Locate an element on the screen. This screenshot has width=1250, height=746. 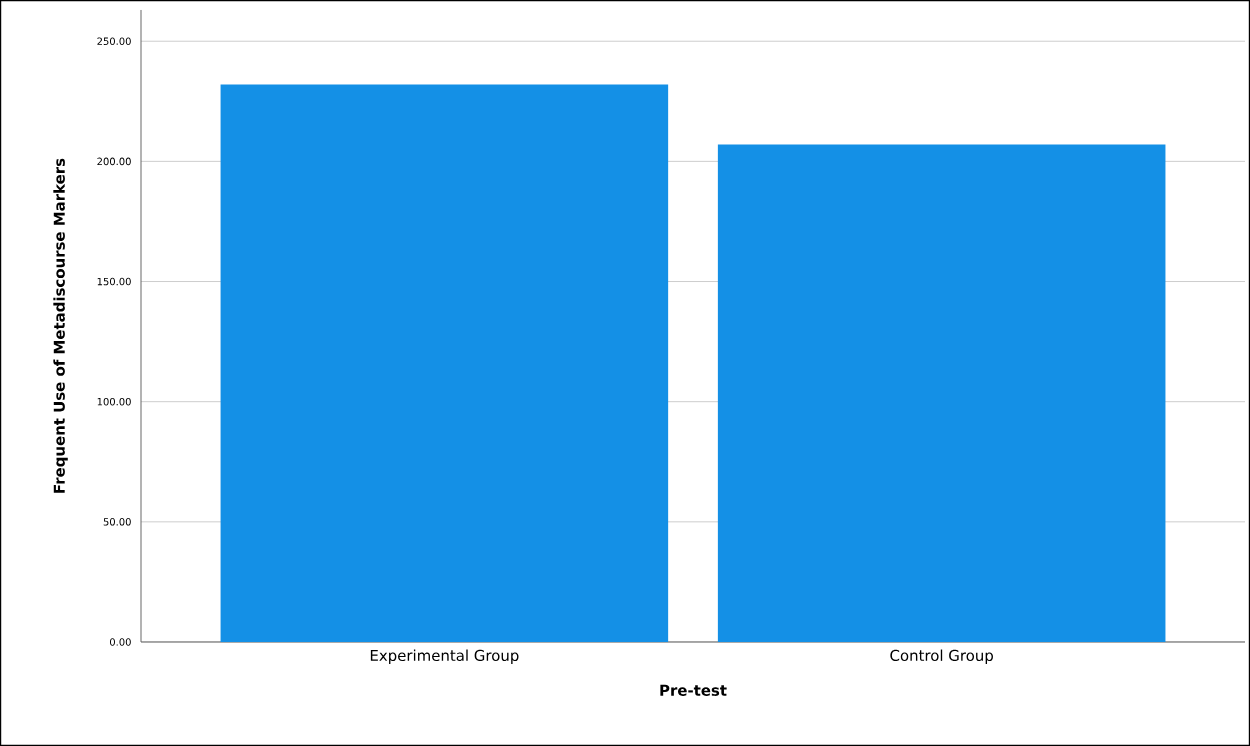
y-tick-label: 100.00 is located at coordinates (114, 401).